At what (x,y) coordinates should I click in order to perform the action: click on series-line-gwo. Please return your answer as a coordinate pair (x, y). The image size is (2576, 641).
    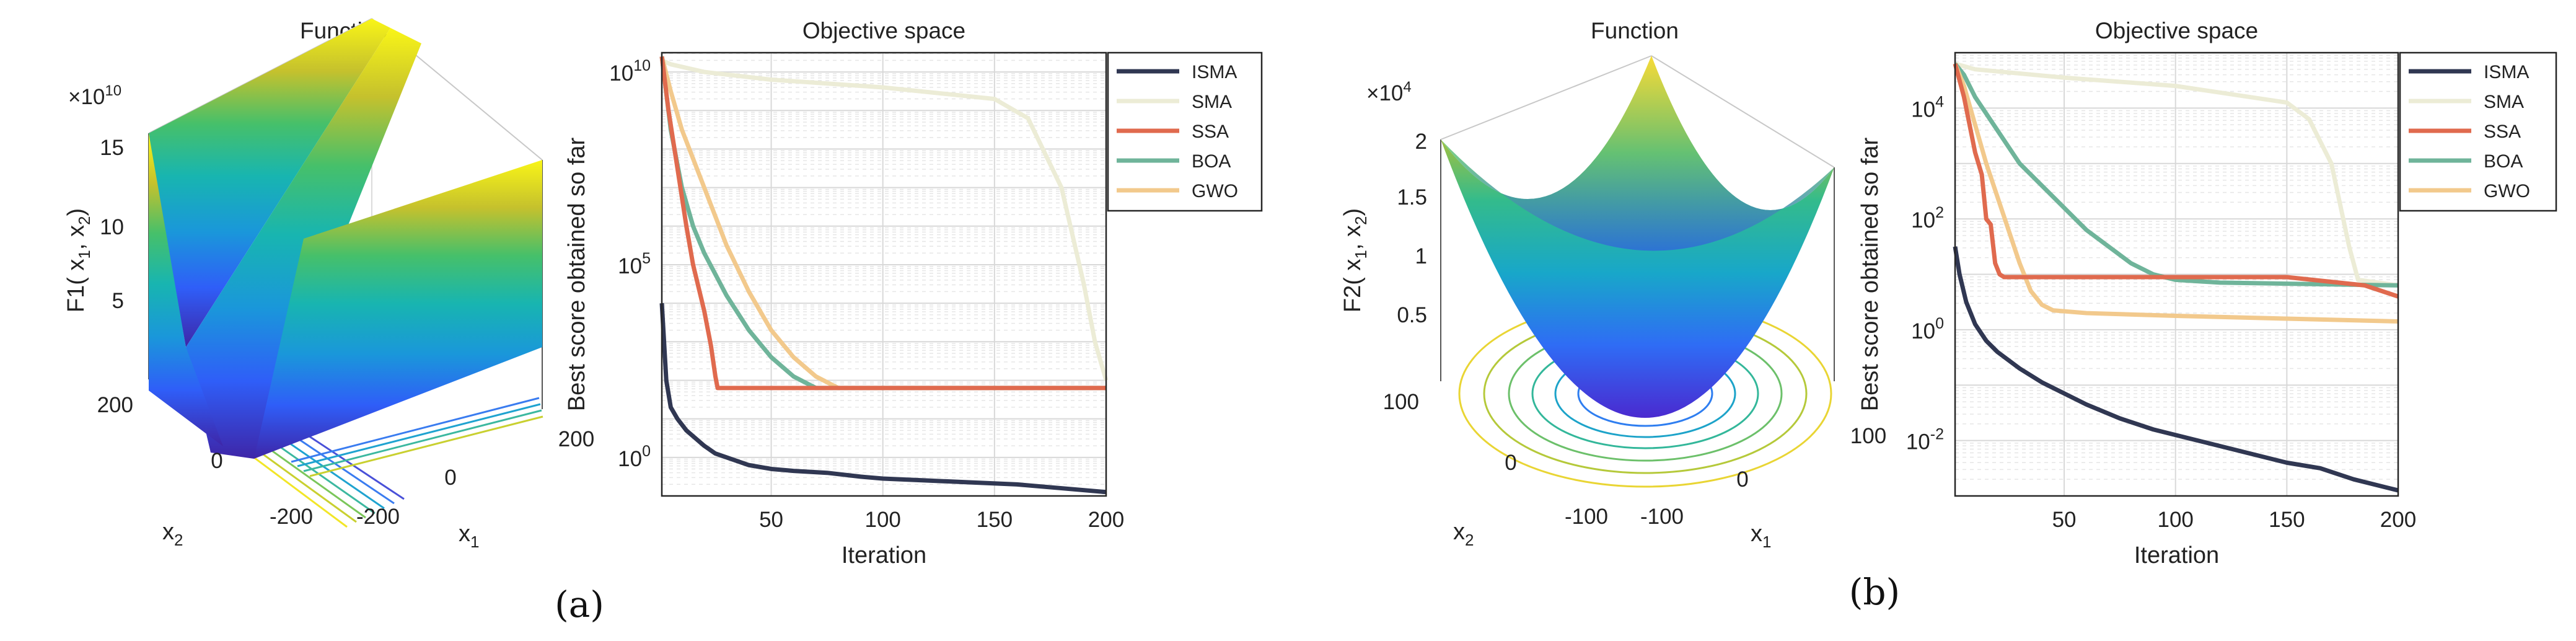
    Looking at the image, I should click on (883, 223).